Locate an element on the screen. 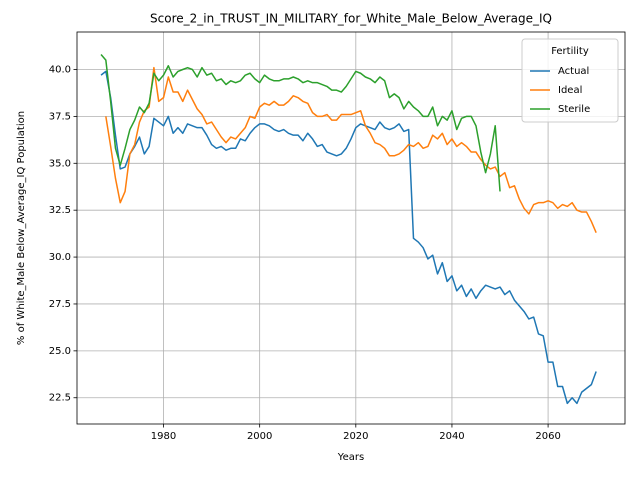  legend-label: Actual is located at coordinates (573, 71).